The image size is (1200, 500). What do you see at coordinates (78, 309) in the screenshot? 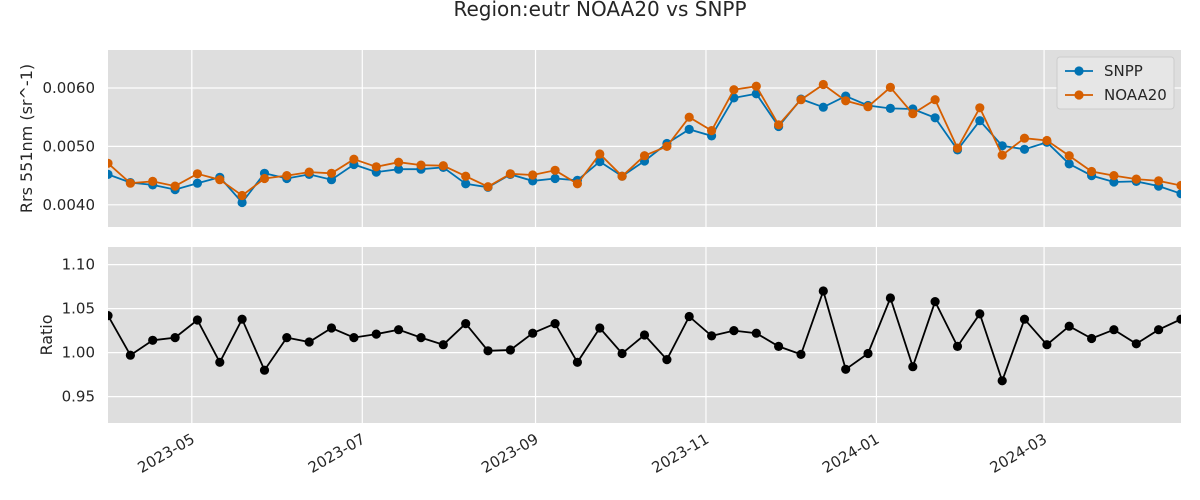
I see `y-tick-label-2: 1.05` at bounding box center [78, 309].